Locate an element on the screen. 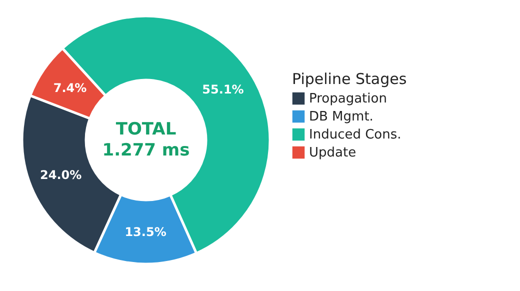 The image size is (520, 291). data-label: 7.4% is located at coordinates (70, 88).